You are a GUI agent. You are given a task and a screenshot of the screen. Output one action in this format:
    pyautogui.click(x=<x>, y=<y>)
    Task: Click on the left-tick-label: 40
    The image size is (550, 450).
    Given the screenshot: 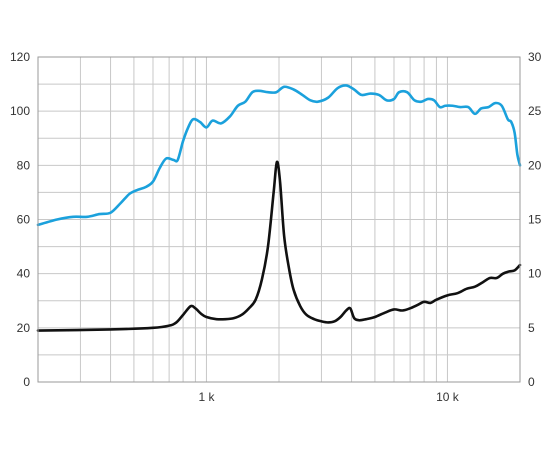 What is the action you would take?
    pyautogui.click(x=24, y=274)
    